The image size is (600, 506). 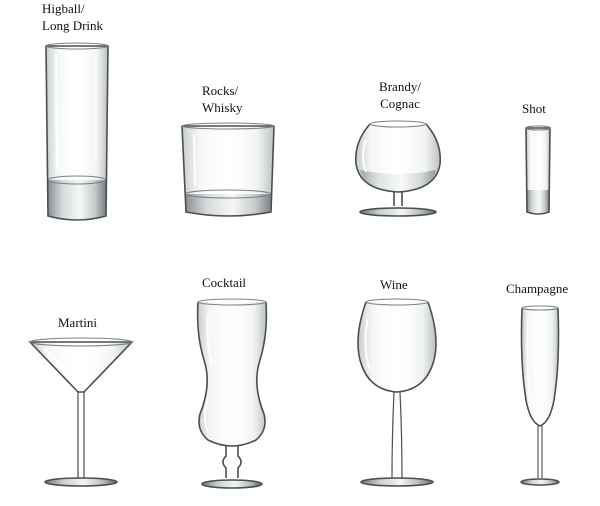 I want to click on champagne-glass-icon, so click(x=540, y=395).